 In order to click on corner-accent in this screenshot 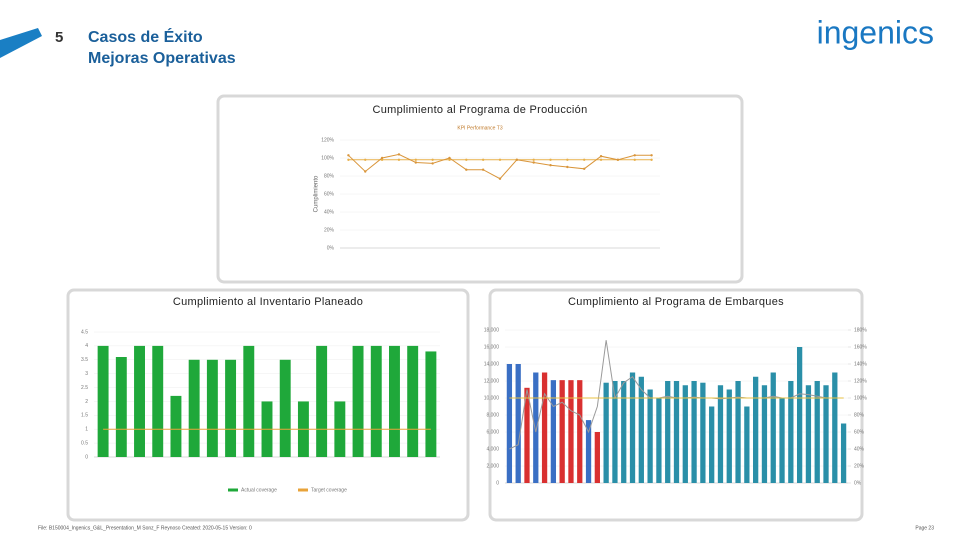, I will do `click(21, 43)`.